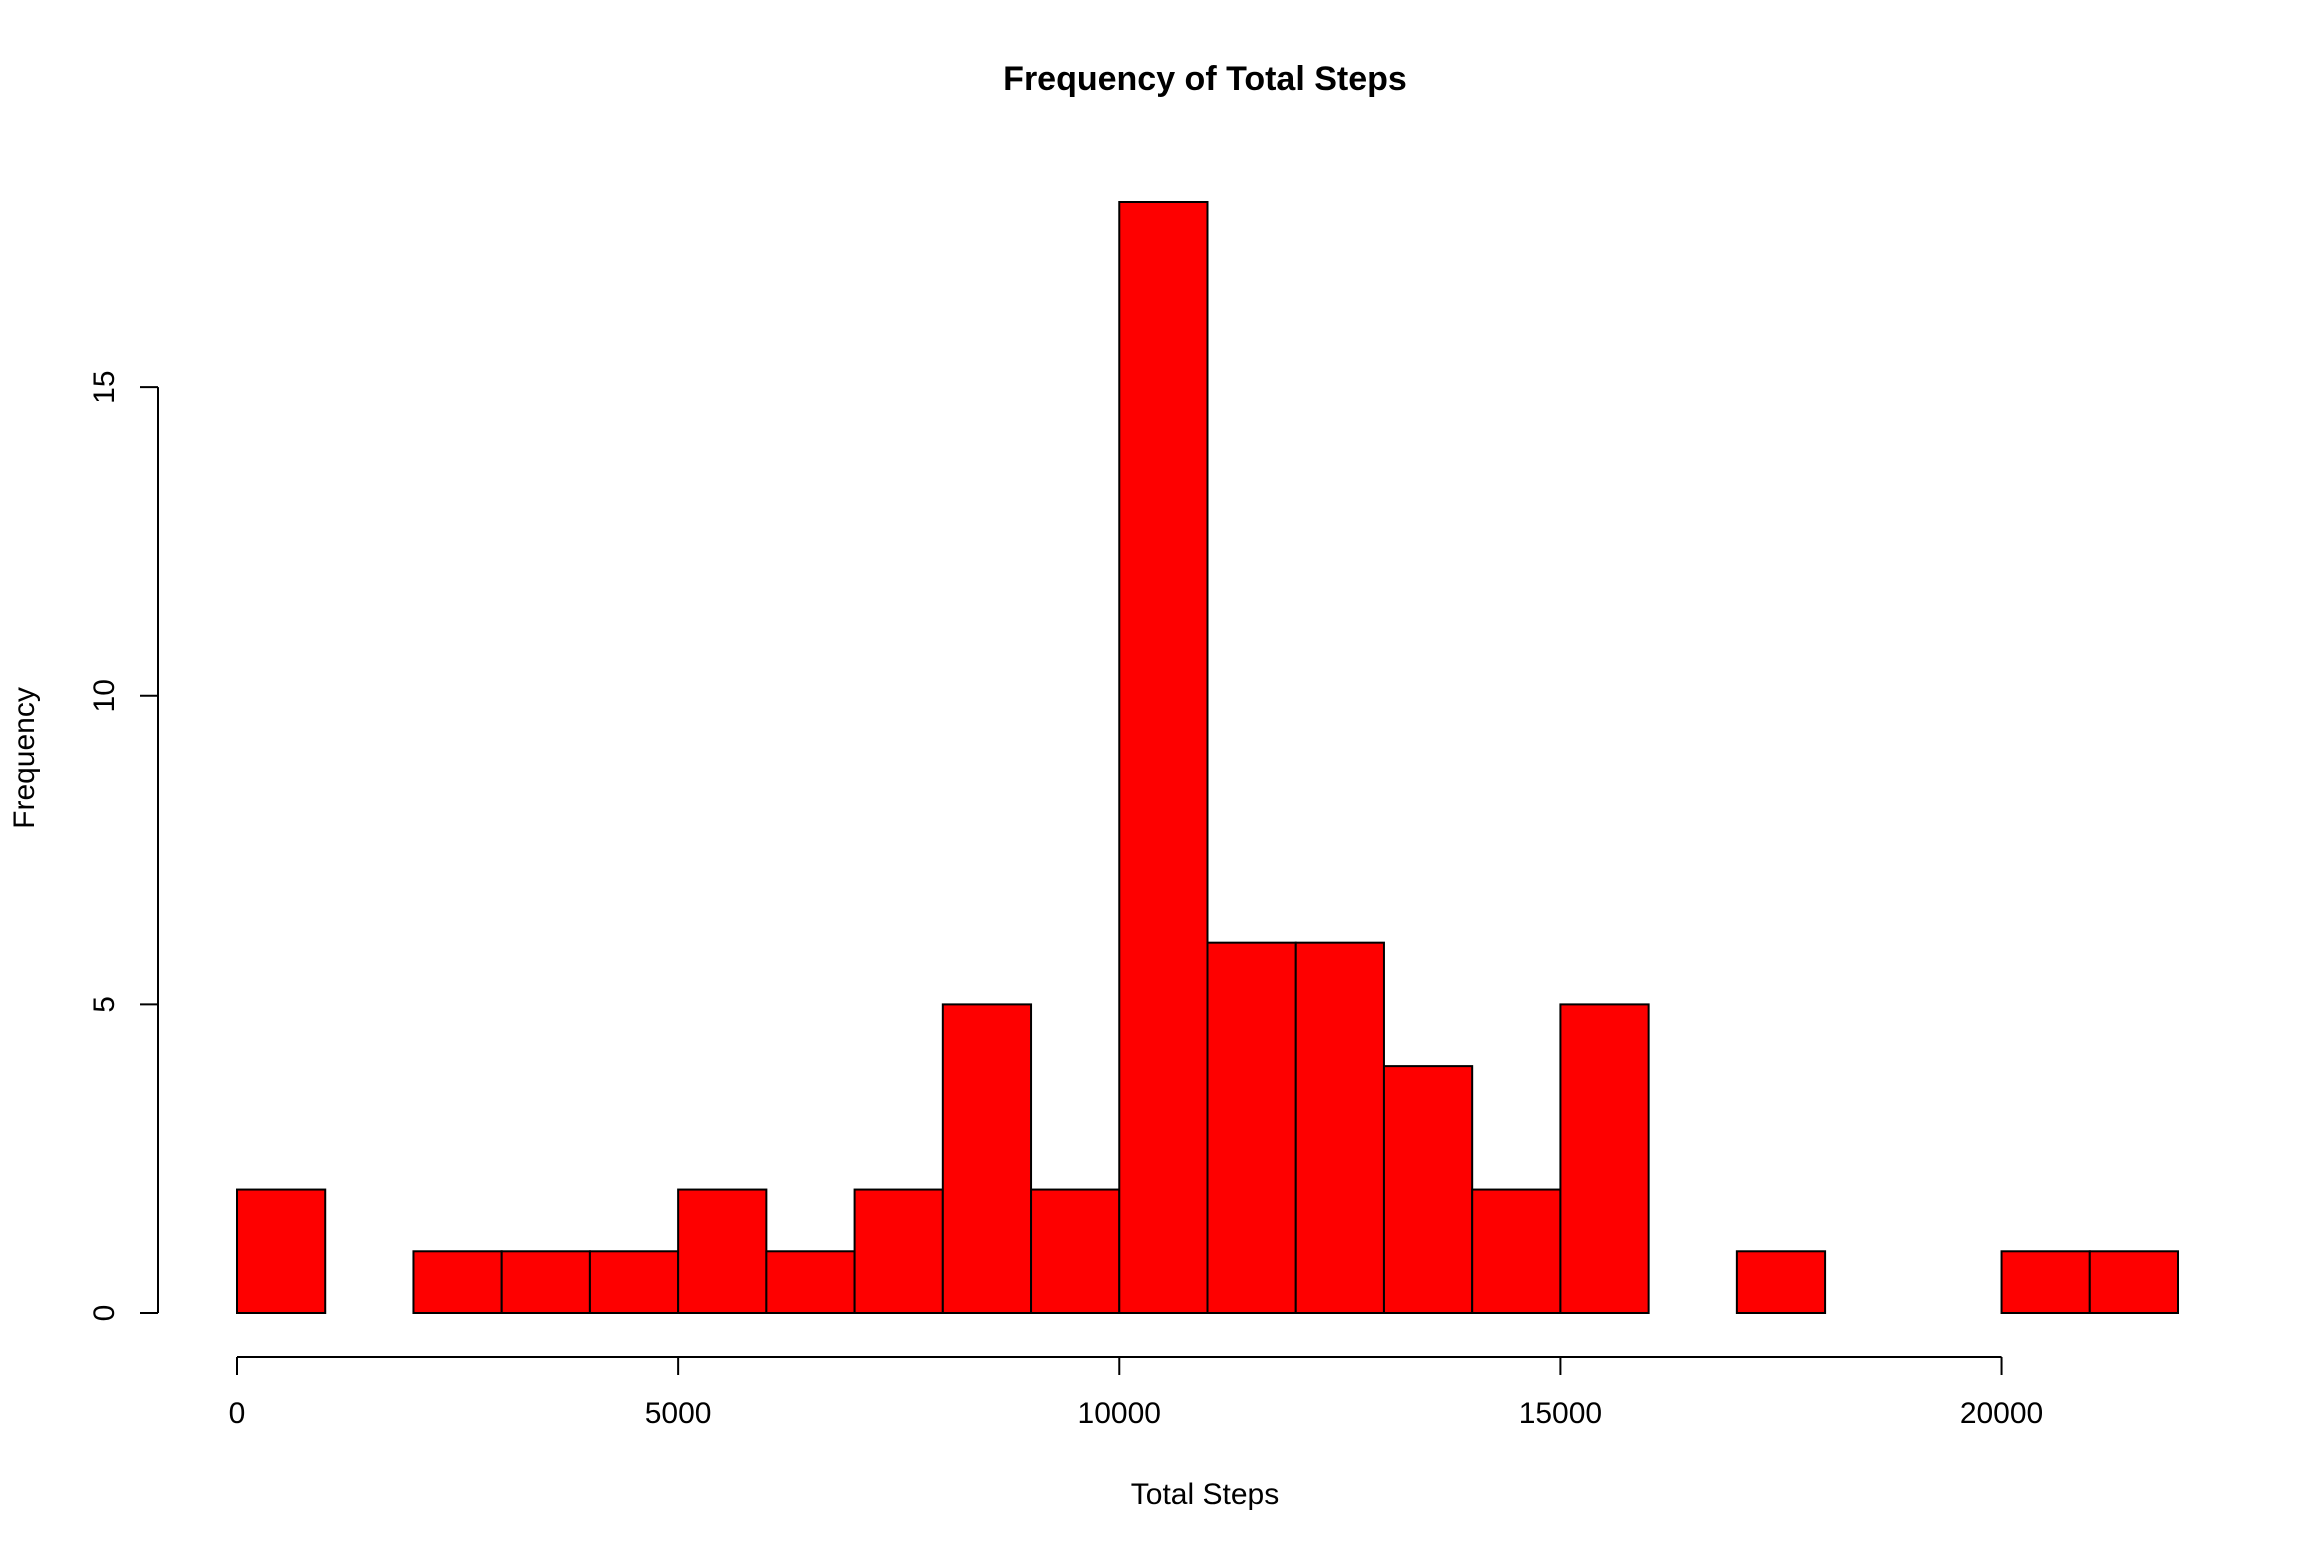 This screenshot has width=2304, height=1541. I want to click on x-tick-label: 15000, so click(1560, 1413).